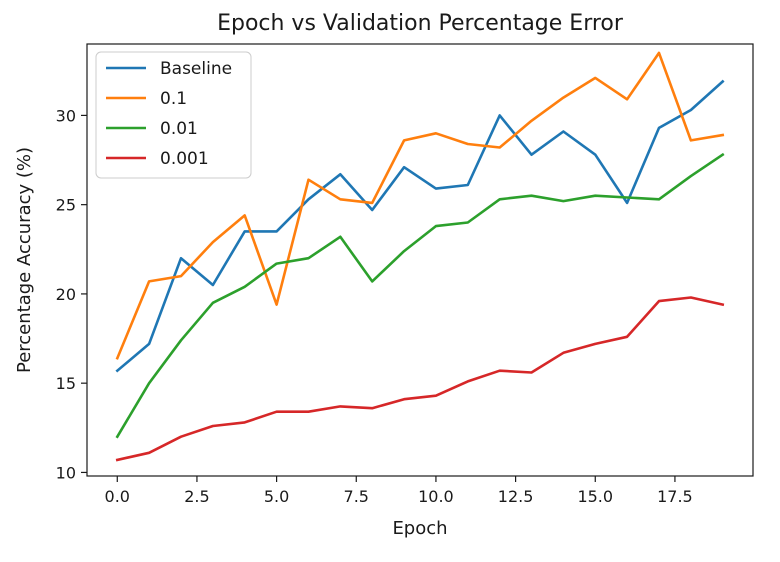 This screenshot has height=562, width=780. I want to click on x-tick-label: 0.0, so click(117, 496).